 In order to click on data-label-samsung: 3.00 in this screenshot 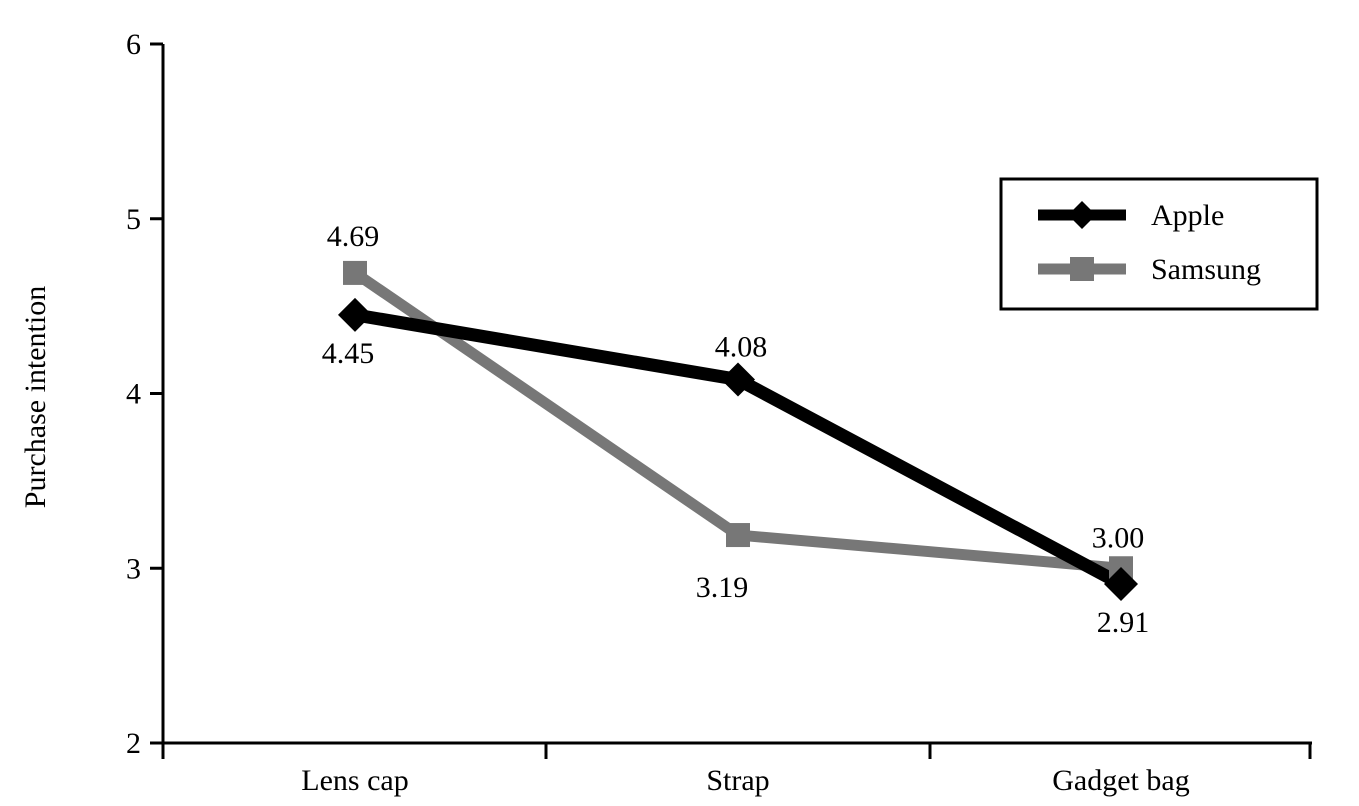, I will do `click(1118, 537)`.